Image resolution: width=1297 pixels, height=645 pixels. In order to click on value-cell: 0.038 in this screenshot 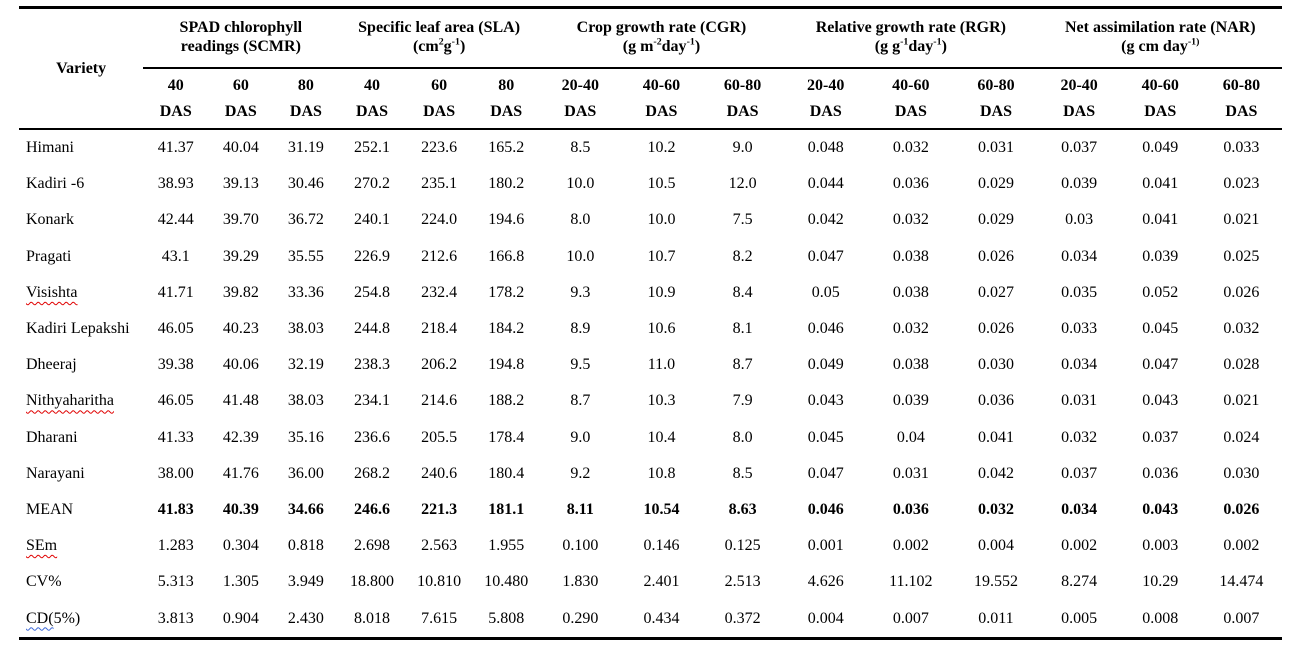, I will do `click(910, 292)`.